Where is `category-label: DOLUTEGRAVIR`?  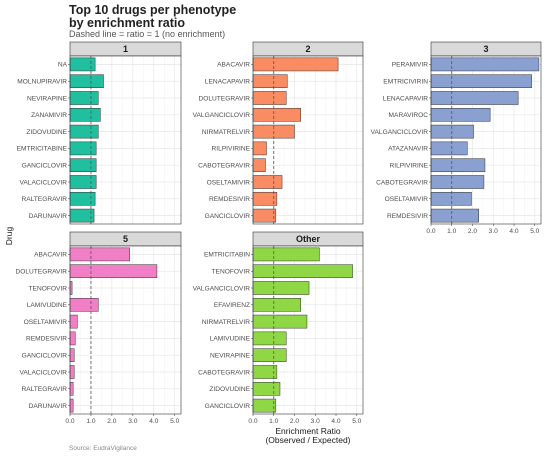
category-label: DOLUTEGRAVIR is located at coordinates (224, 98).